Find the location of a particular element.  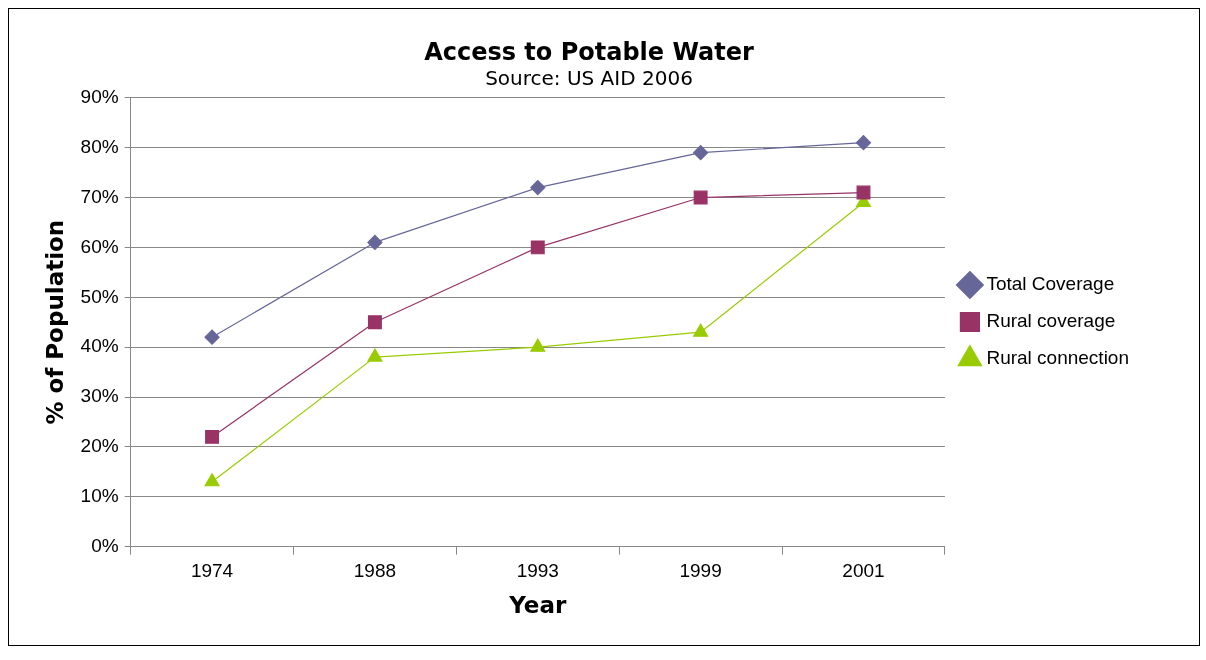

x-tick-label: 1974 is located at coordinates (212, 571).